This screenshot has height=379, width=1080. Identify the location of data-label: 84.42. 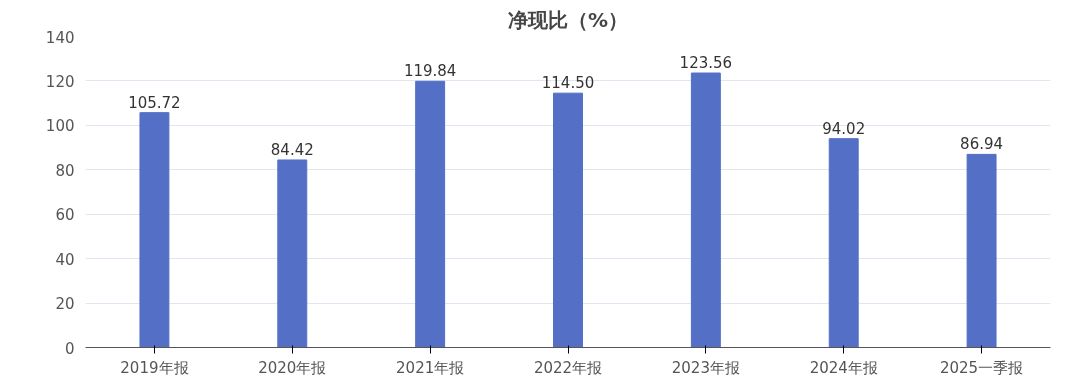
(292, 149).